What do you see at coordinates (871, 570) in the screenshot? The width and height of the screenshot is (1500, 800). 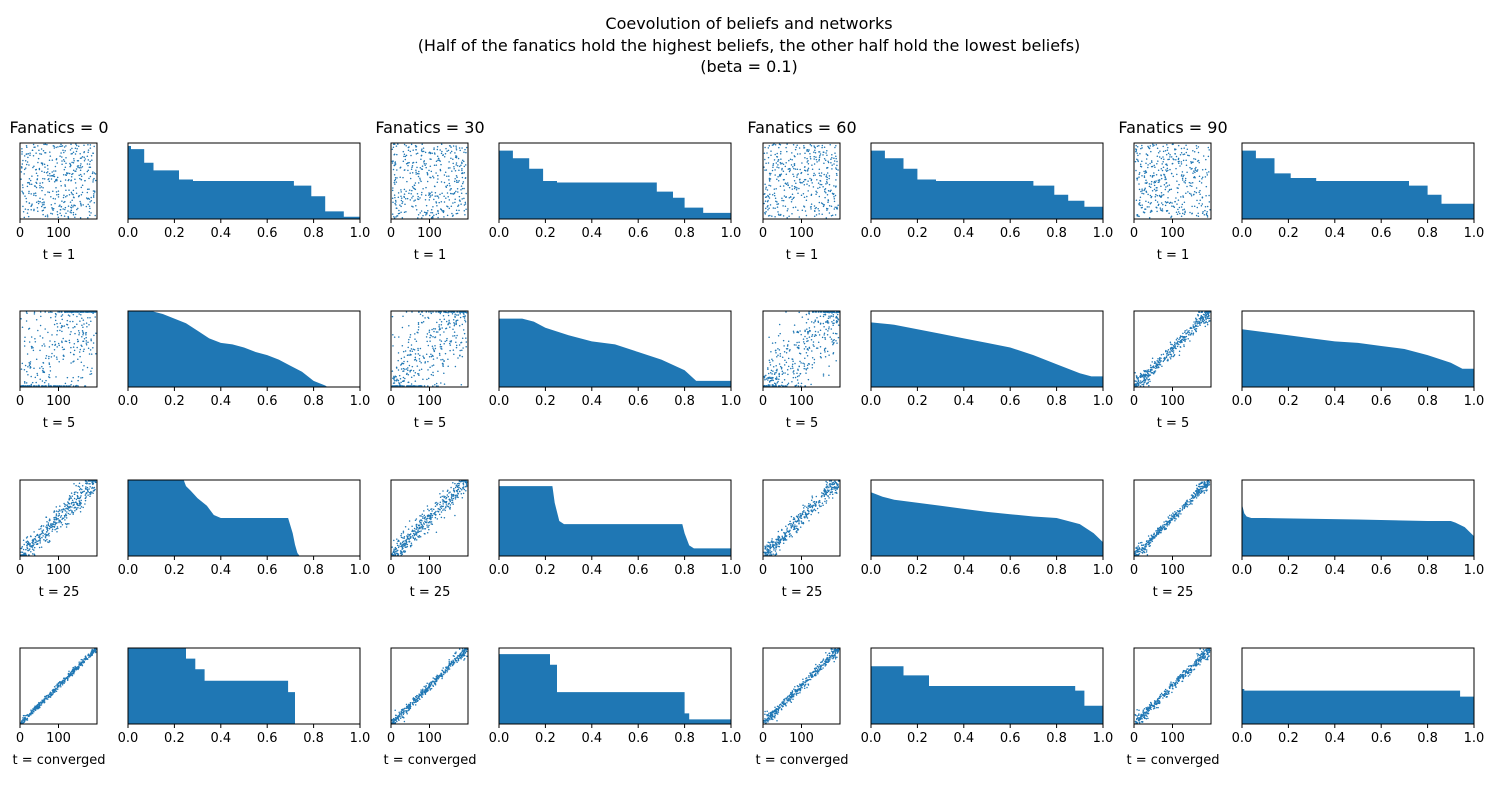 I see `belief-tick-label: 0.0` at bounding box center [871, 570].